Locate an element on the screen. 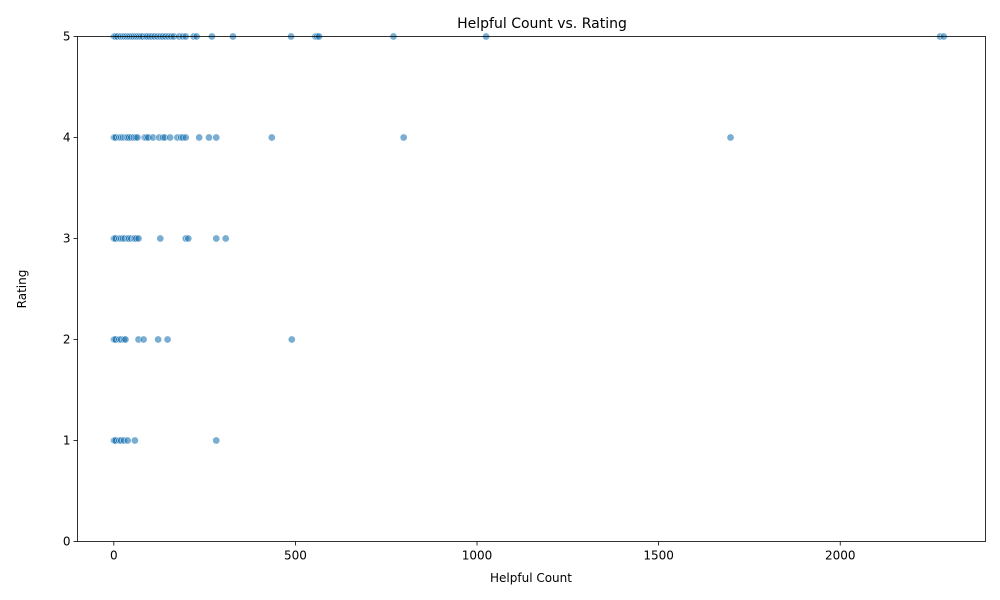 The width and height of the screenshot is (1000, 600). x-tick-label: 0 is located at coordinates (114, 556).